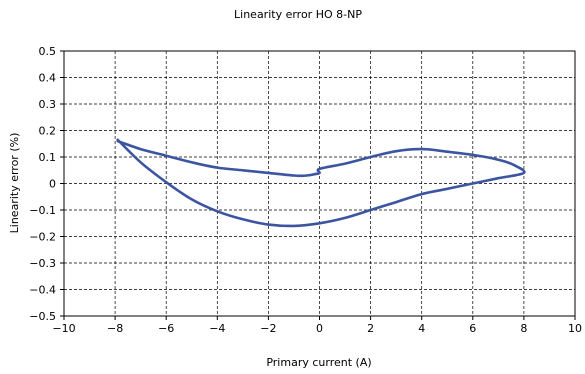 The width and height of the screenshot is (585, 374). I want to click on x-axis-label: Primary current (A), so click(318, 362).